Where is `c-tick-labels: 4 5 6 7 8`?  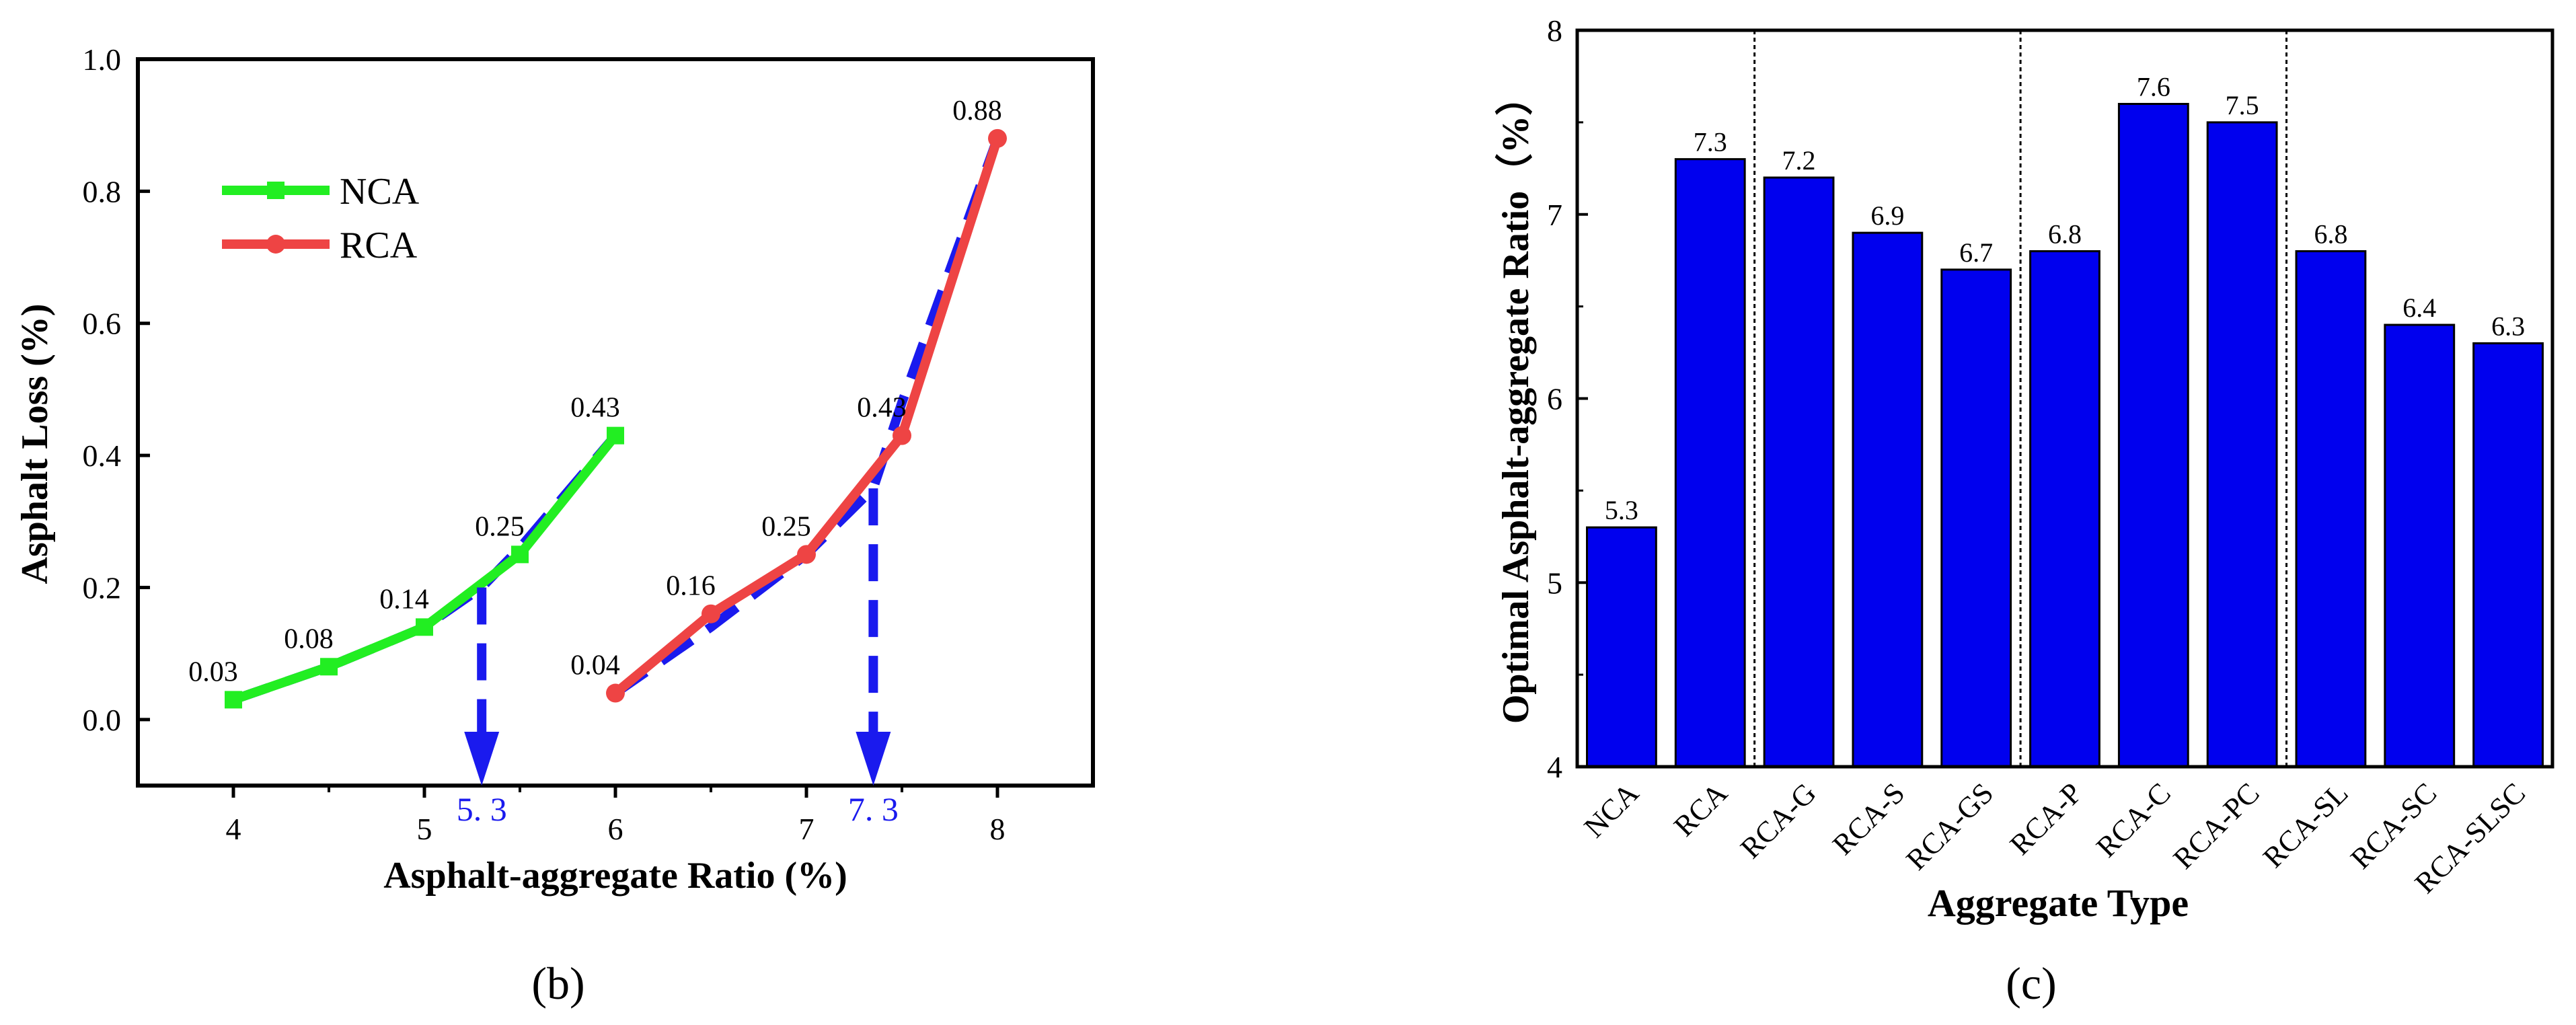 c-tick-labels: 4 5 6 7 8 is located at coordinates (1554, 398).